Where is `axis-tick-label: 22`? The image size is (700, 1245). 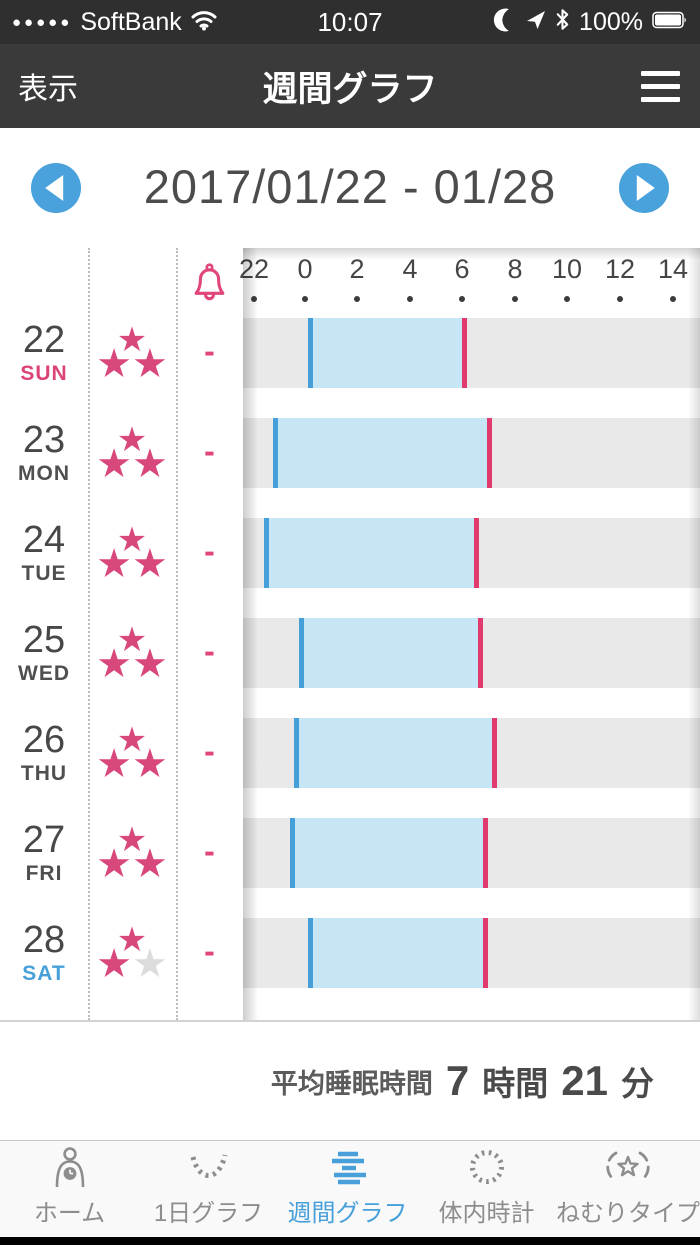
axis-tick-label: 22 is located at coordinates (254, 269).